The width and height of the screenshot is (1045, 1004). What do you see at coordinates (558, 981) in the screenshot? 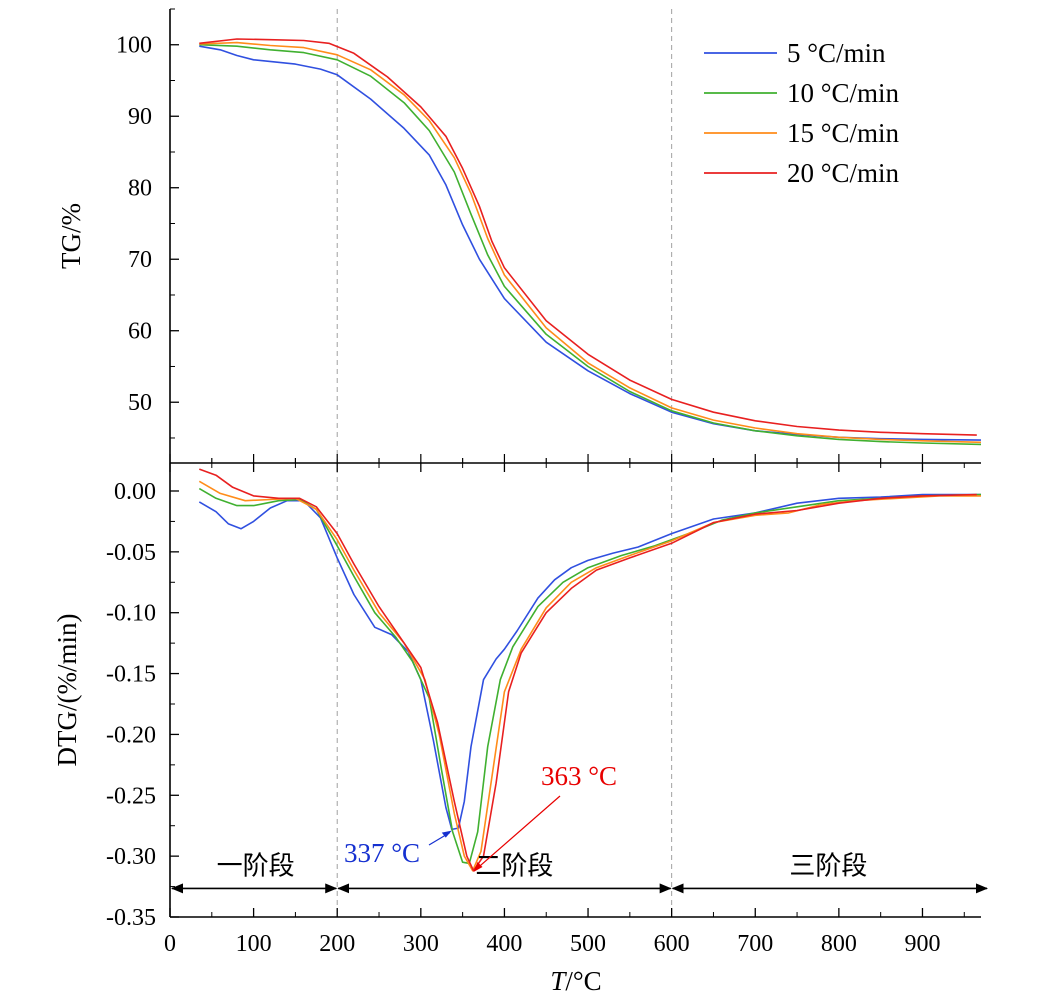
I see `x-axis-label-symbol: T` at bounding box center [558, 981].